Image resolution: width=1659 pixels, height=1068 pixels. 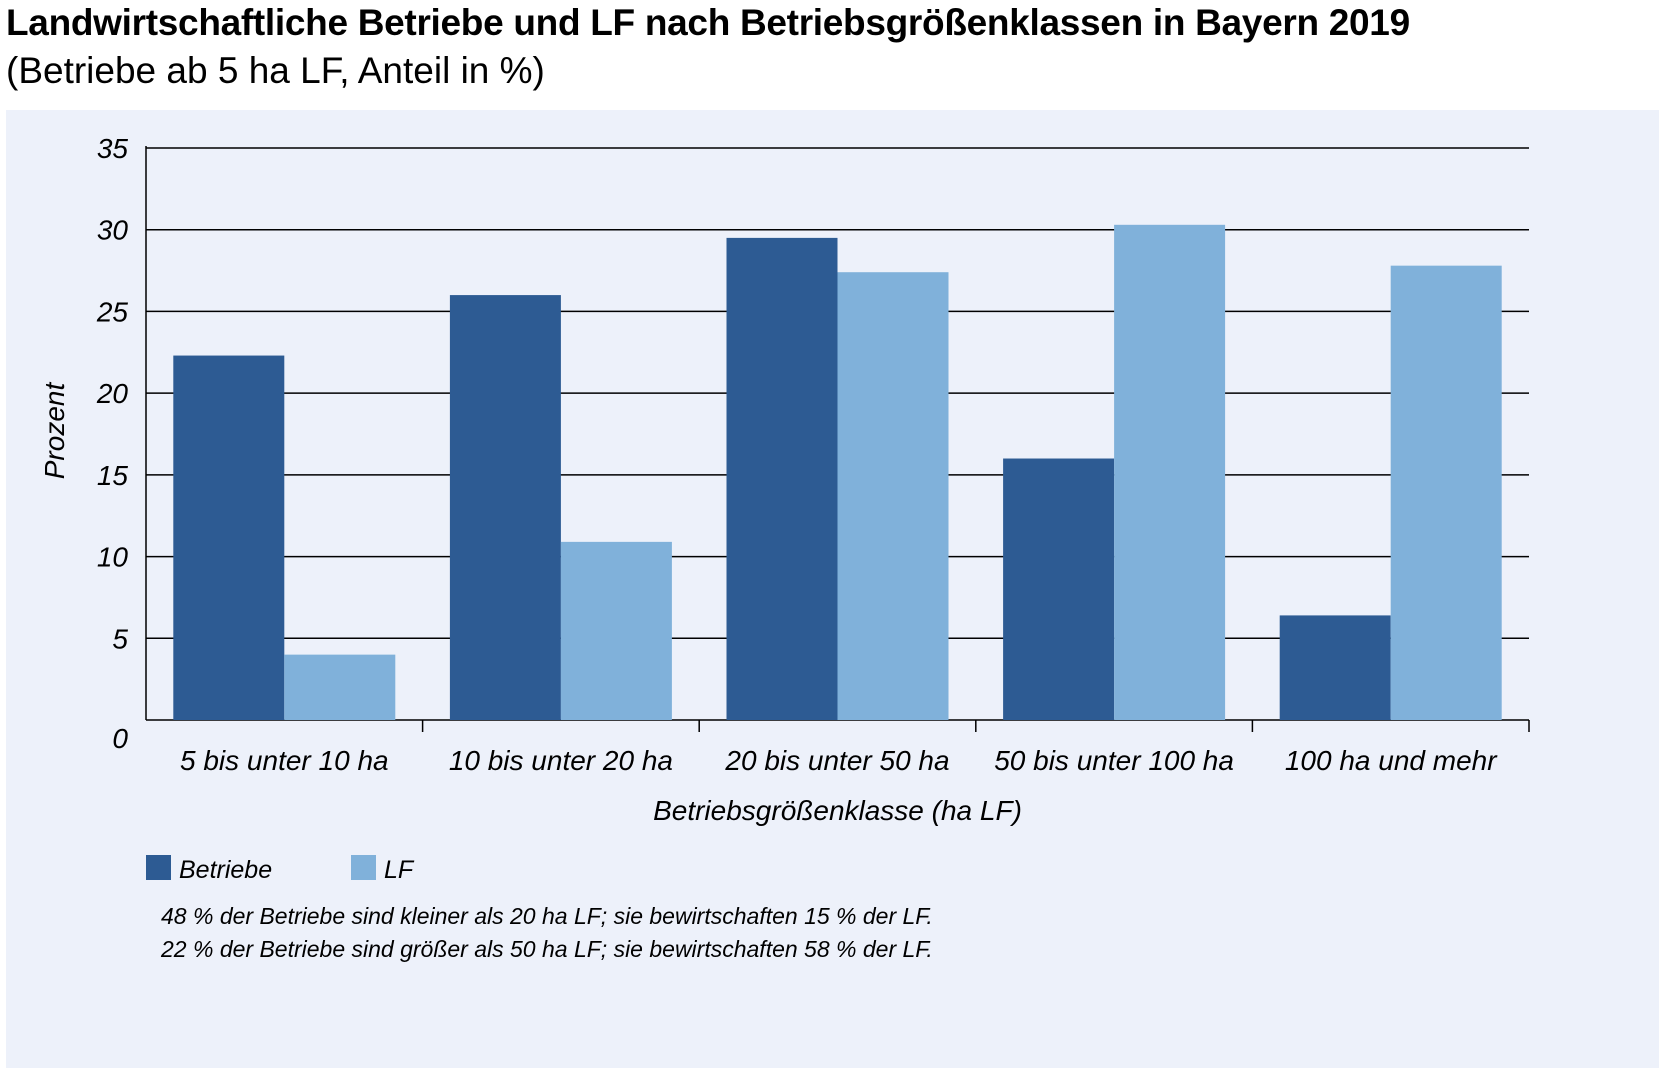 I want to click on x-tick-label-4: 50 bis unter 100 ha, so click(x=1114, y=760).